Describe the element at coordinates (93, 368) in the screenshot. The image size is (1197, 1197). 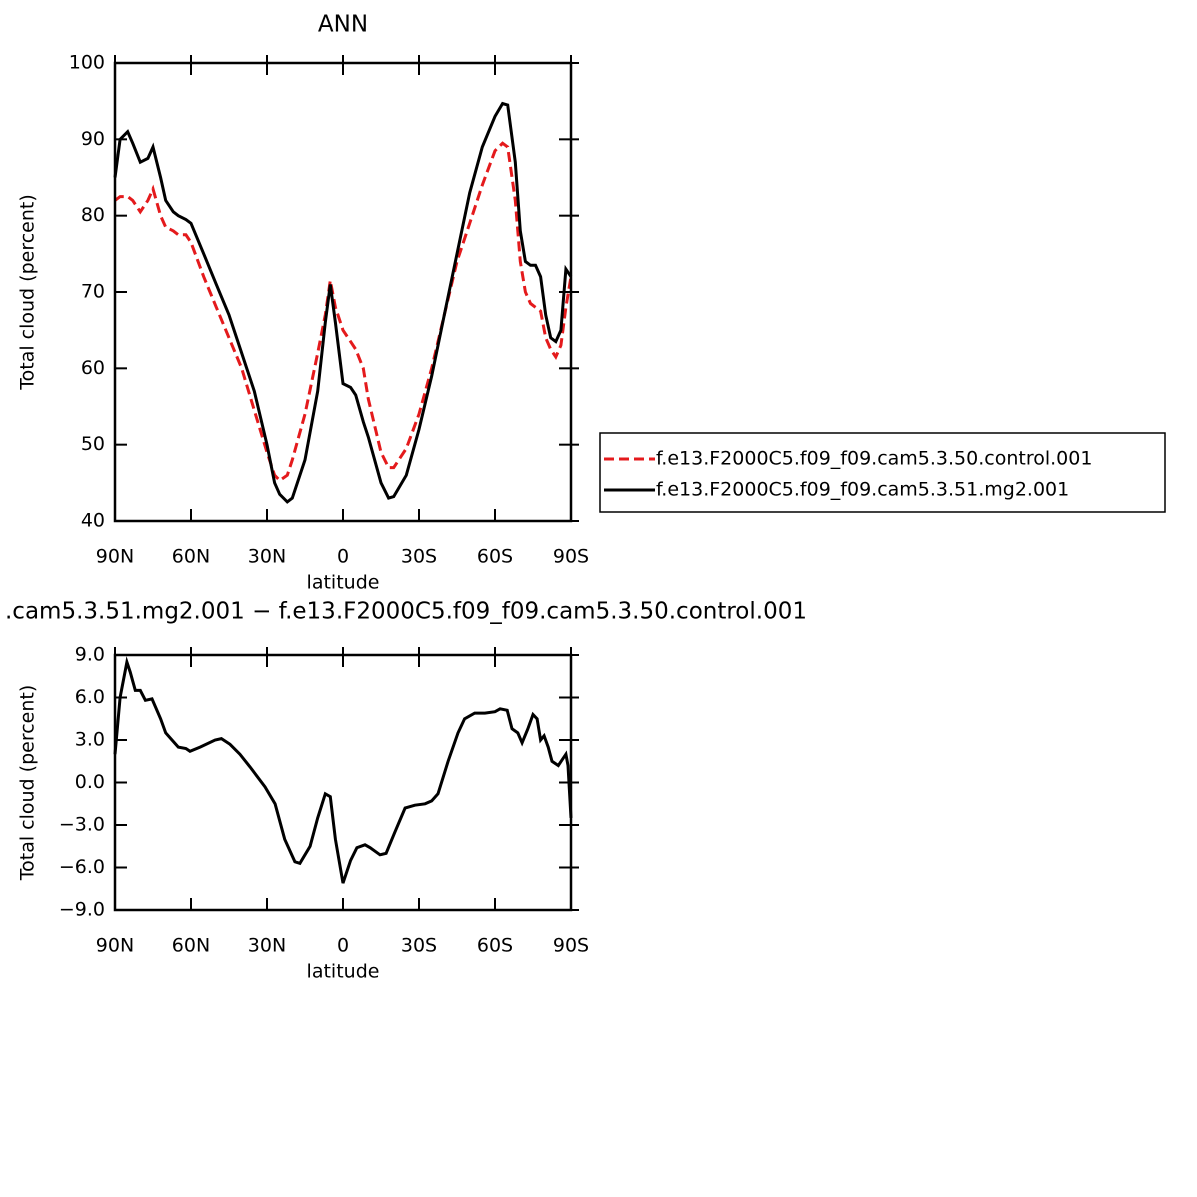
I see `y-tick-label: 60` at that location.